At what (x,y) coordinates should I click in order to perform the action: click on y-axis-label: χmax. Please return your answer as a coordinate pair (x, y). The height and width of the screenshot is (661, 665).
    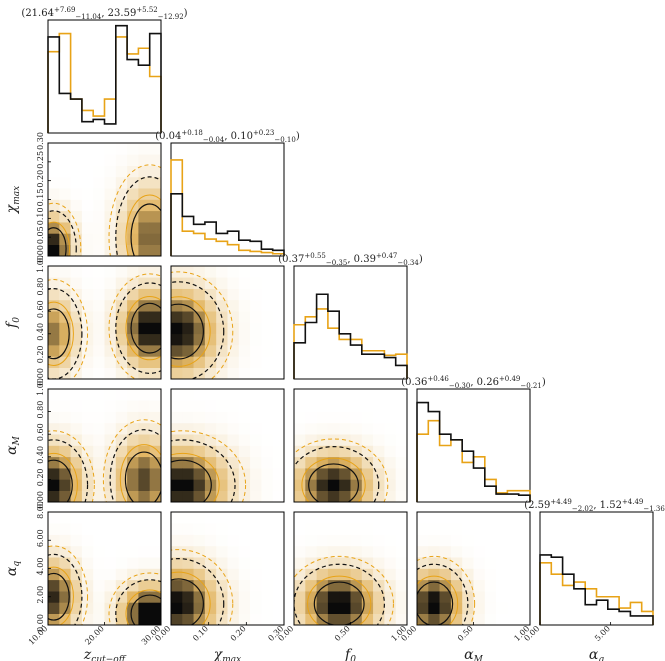
    Looking at the image, I should click on (13, 200).